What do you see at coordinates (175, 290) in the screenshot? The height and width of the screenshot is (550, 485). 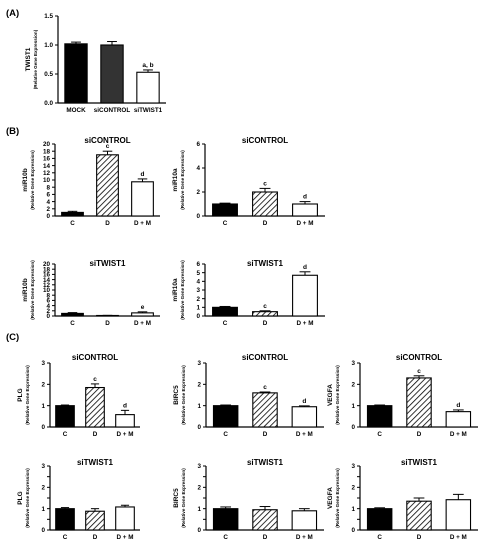 I see `y-axis-label-b4: miR10a` at bounding box center [175, 290].